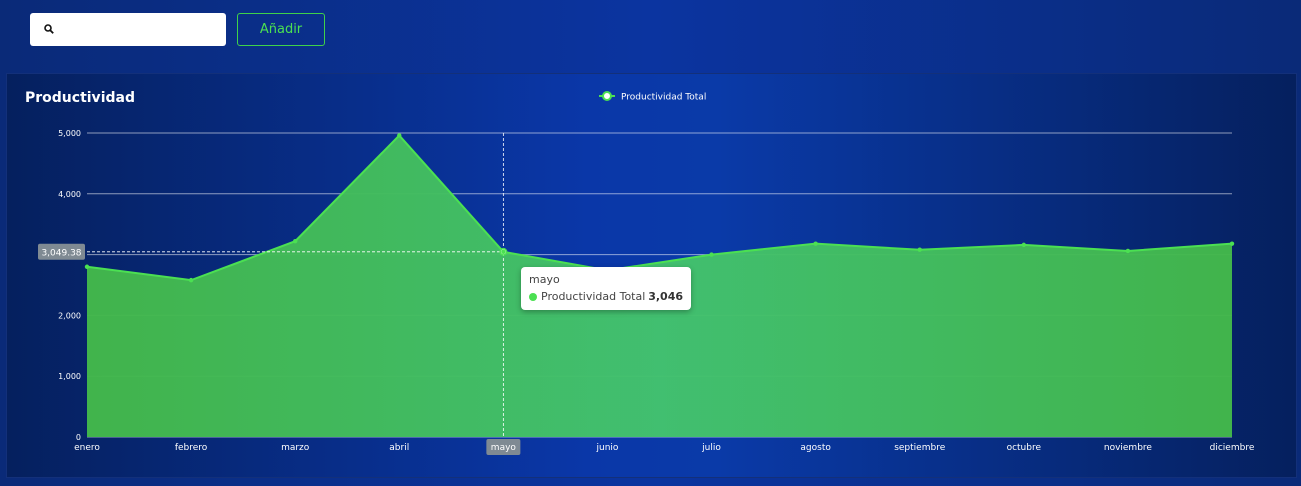  Describe the element at coordinates (663, 98) in the screenshot. I see `legend-label: Productividad Total` at that location.